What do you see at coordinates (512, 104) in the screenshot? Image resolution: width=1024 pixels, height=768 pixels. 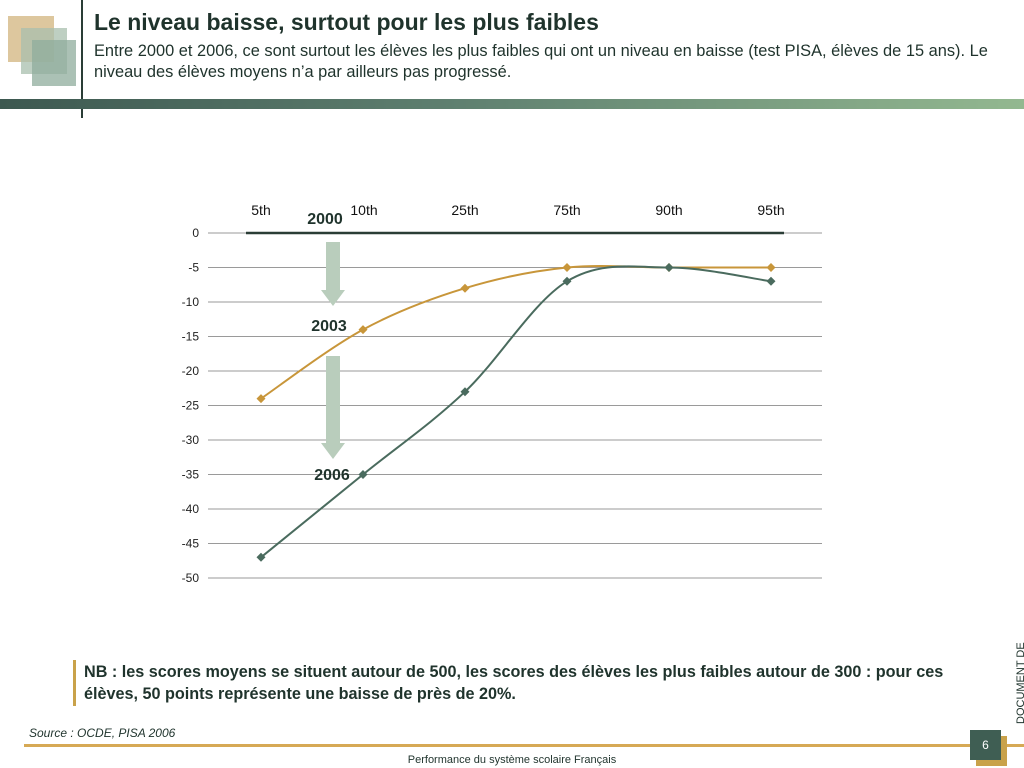 I see `header-bar` at bounding box center [512, 104].